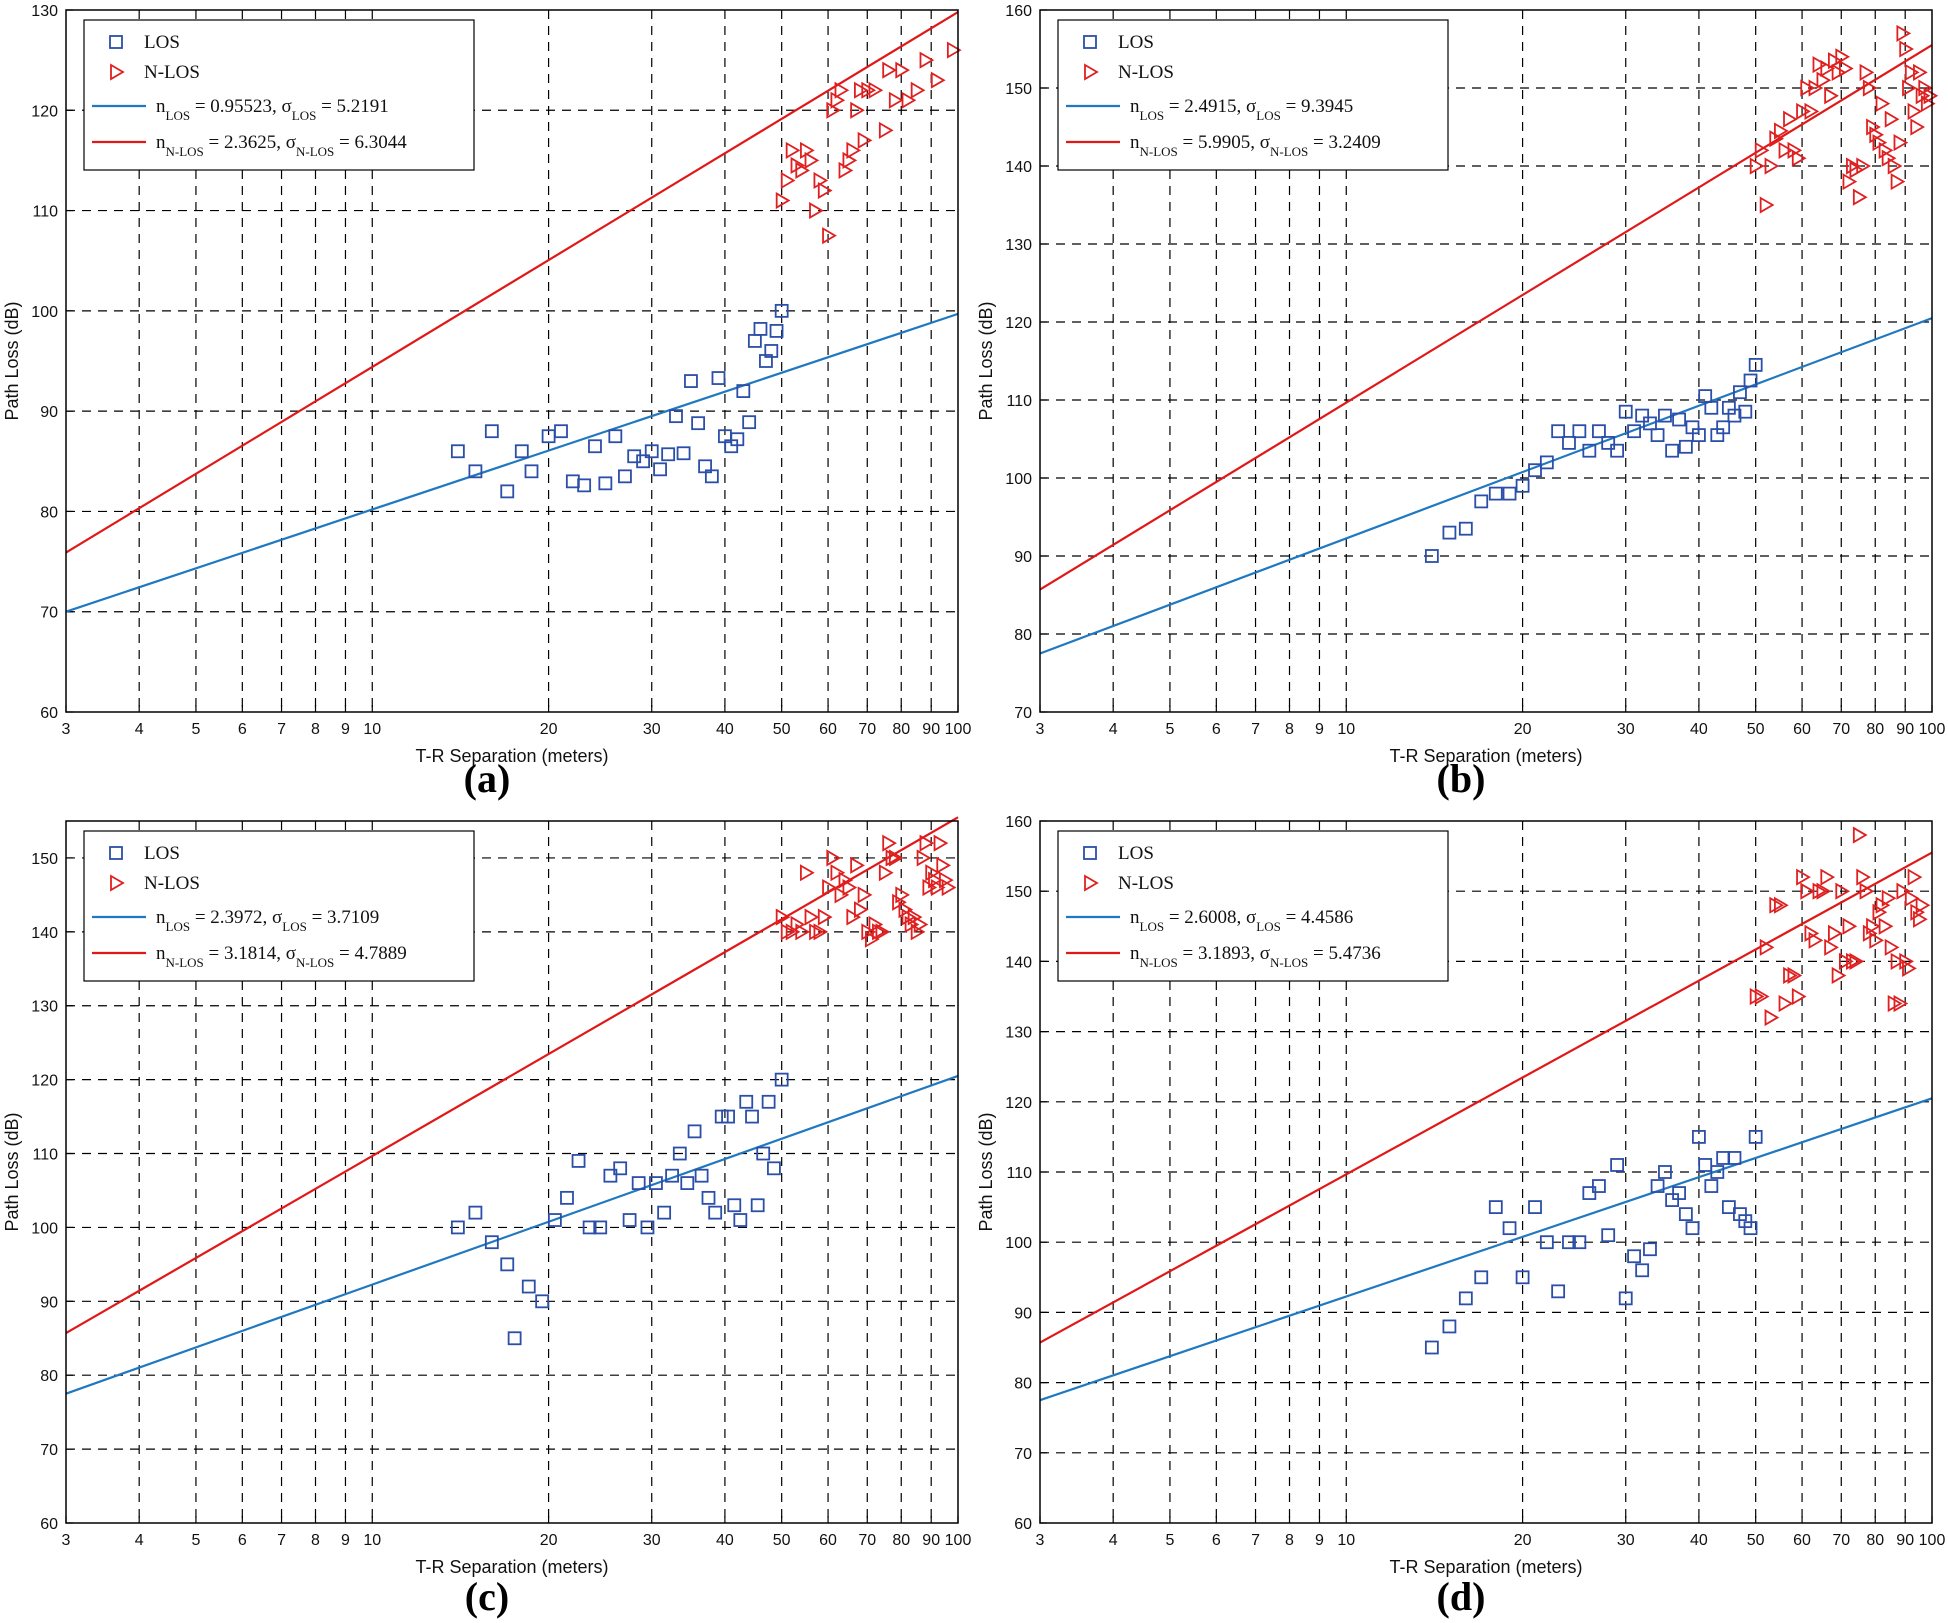 The image size is (1948, 1623). What do you see at coordinates (487, 1596) in the screenshot?
I see `panel-label-c: (c)` at bounding box center [487, 1596].